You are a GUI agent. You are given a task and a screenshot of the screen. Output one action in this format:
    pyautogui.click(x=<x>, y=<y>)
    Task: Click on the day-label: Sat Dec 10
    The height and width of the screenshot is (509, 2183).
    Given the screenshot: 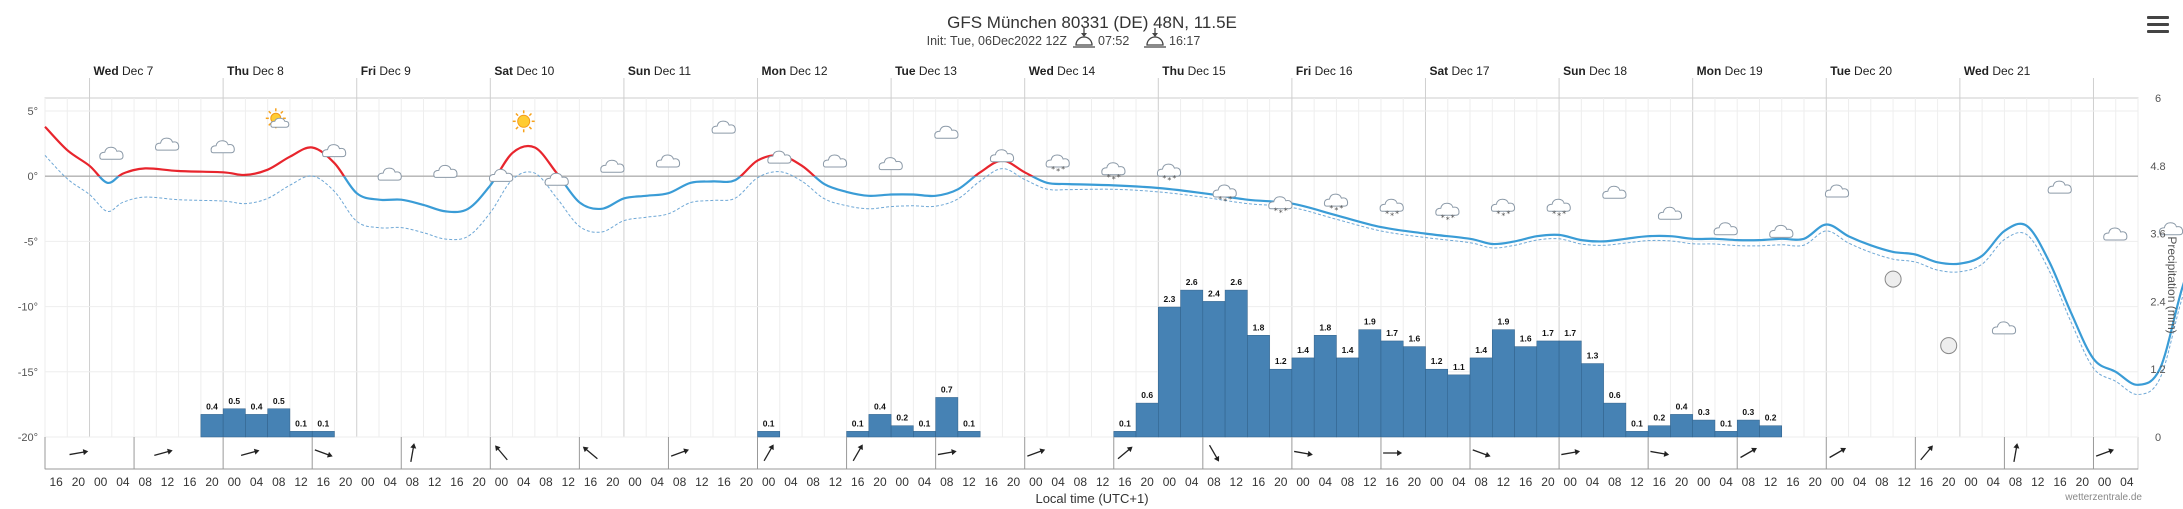 What is the action you would take?
    pyautogui.click(x=524, y=71)
    